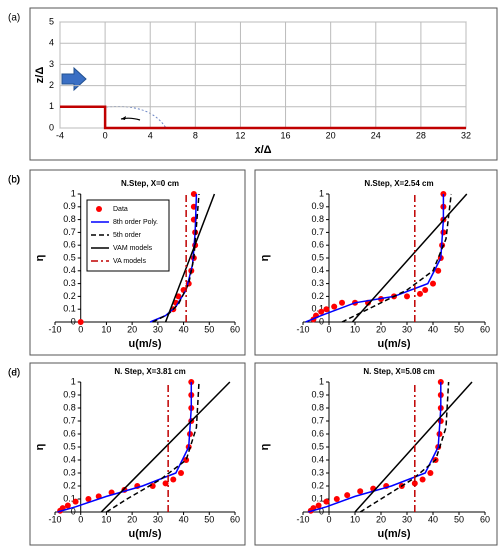  Describe the element at coordinates (317, 498) in the screenshot. I see `y-tick-label: 0.1` at that location.